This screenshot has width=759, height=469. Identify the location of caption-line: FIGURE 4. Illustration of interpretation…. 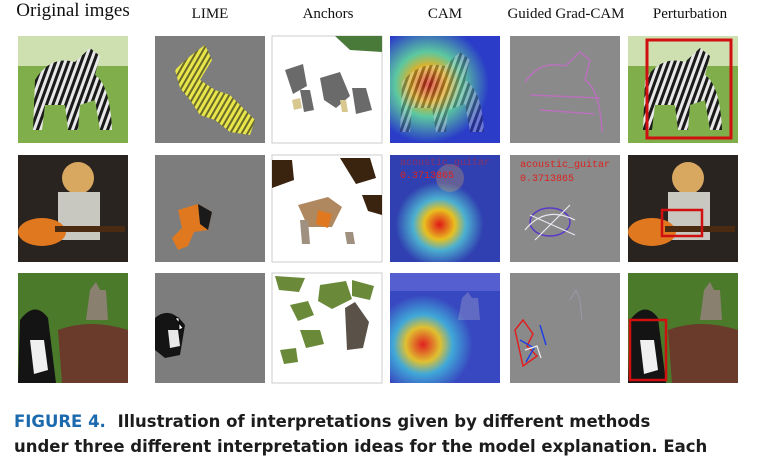
(332, 421).